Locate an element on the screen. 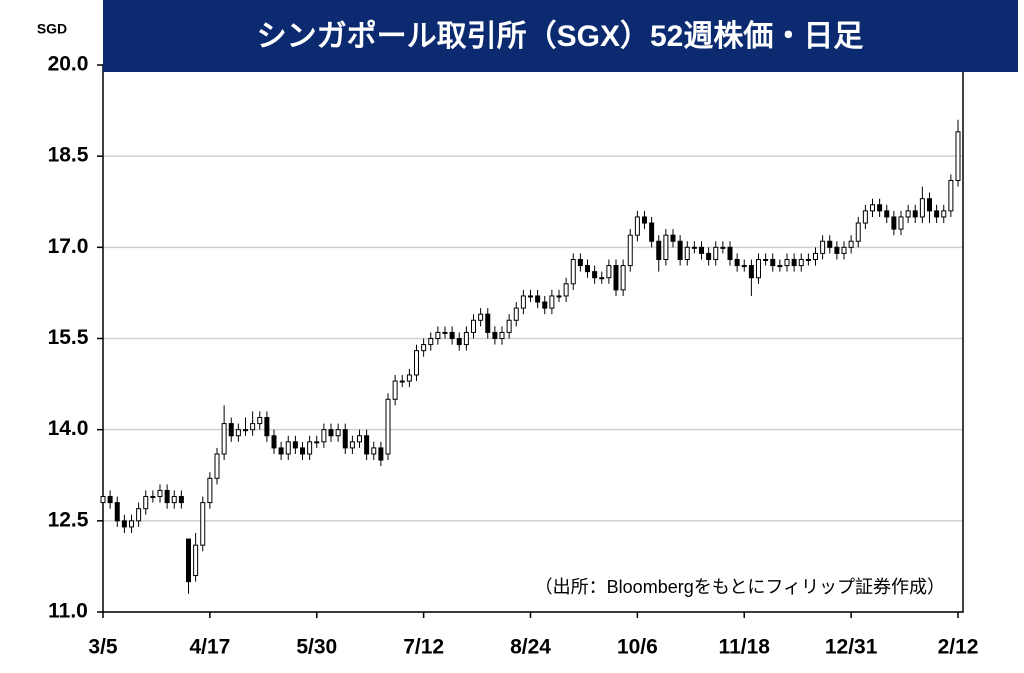 Image resolution: width=1024 pixels, height=673 pixels. y-tick-label: 15.5 is located at coordinates (68, 337).